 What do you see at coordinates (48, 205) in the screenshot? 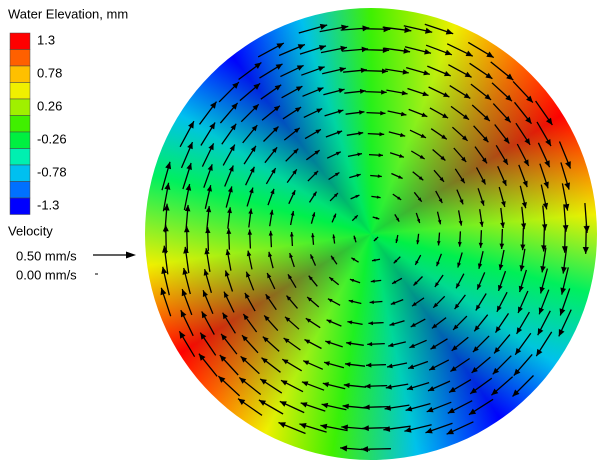
I see `legend-label: -1.3` at bounding box center [48, 205].